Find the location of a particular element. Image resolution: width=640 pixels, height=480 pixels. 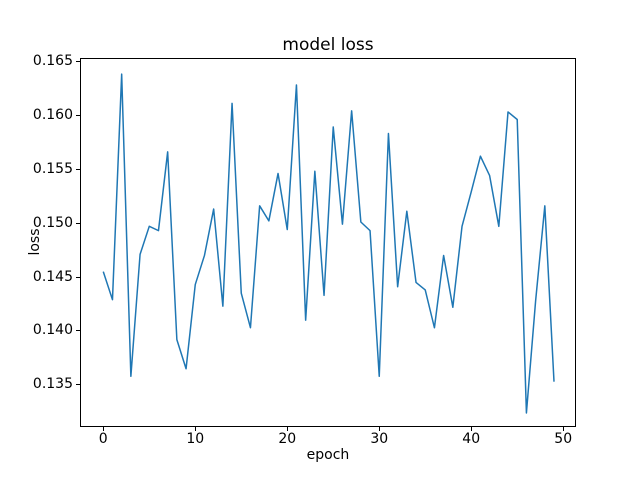

chart-title: model loss is located at coordinates (328, 45).